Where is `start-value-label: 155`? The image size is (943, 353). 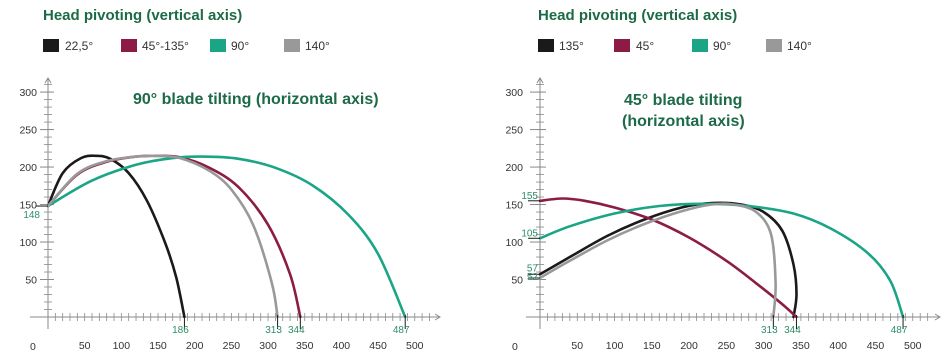 start-value-label: 155 is located at coordinates (529, 196).